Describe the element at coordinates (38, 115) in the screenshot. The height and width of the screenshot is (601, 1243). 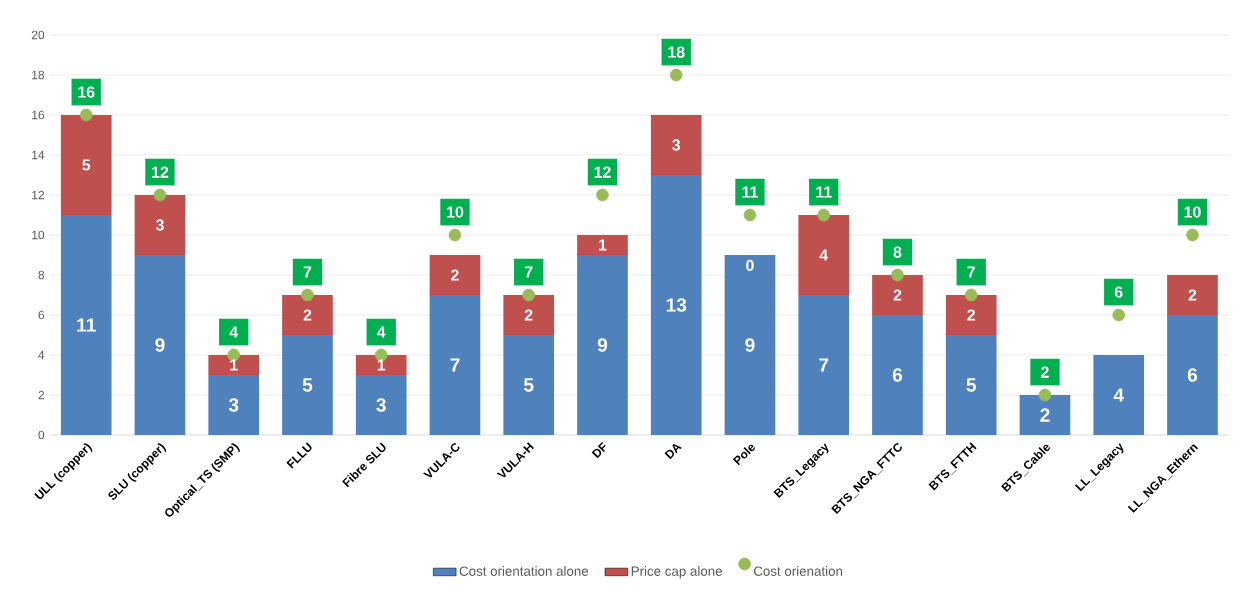
I see `y-tick-label: 16` at that location.